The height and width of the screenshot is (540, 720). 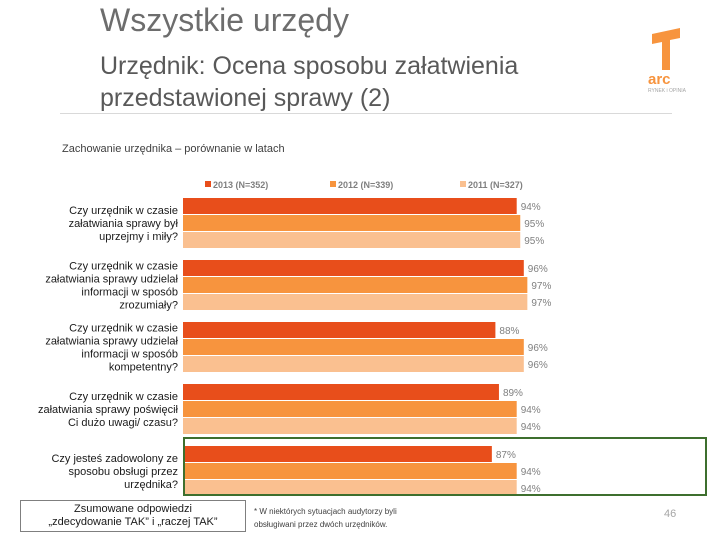 I want to click on arc-logo: arc RYNEK i OPINIA, so click(x=667, y=61).